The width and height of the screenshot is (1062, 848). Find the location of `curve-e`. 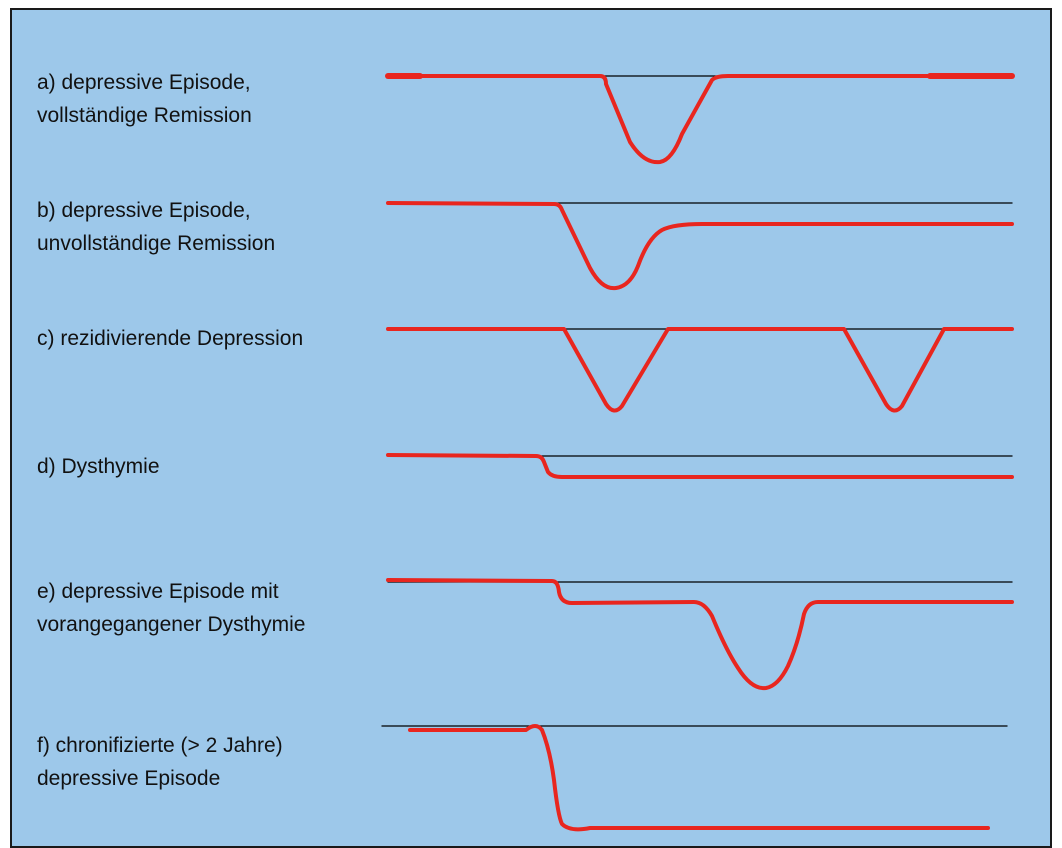

curve-e is located at coordinates (700, 634).